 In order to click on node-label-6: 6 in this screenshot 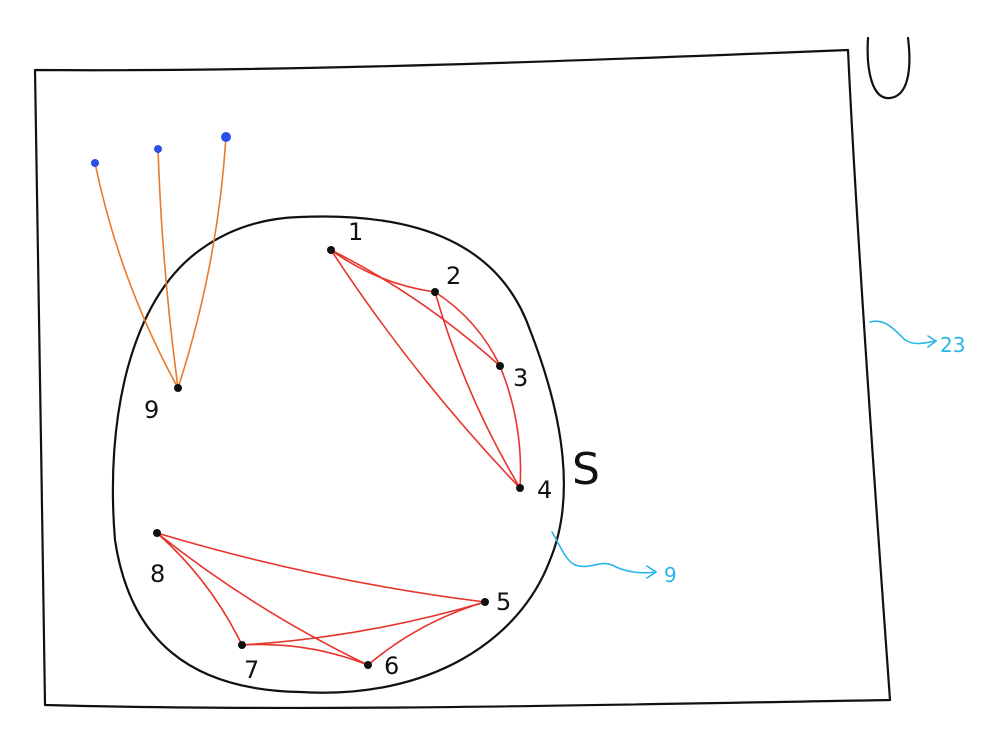, I will do `click(391, 666)`.